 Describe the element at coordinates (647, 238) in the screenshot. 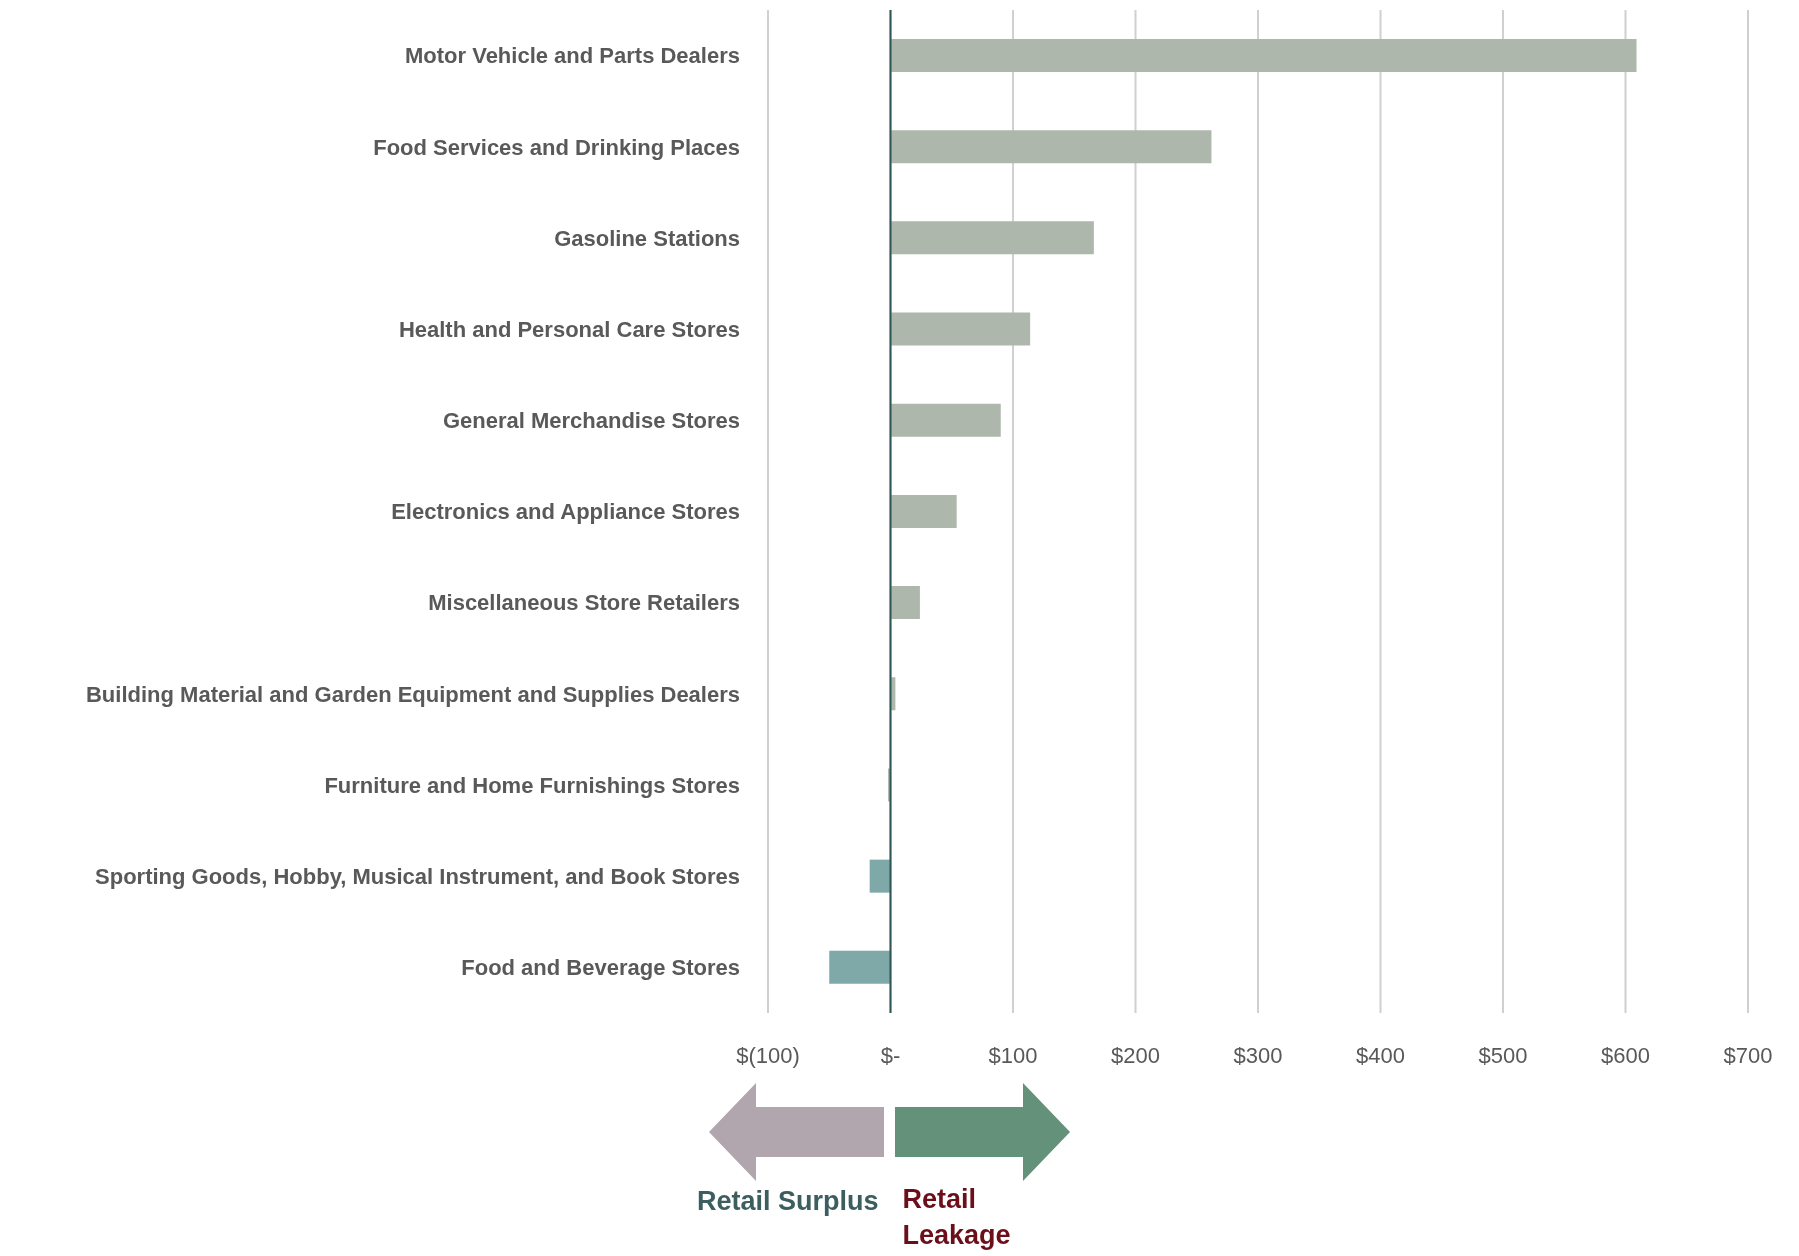

I see `y-tick-label: Gasoline Stations` at that location.